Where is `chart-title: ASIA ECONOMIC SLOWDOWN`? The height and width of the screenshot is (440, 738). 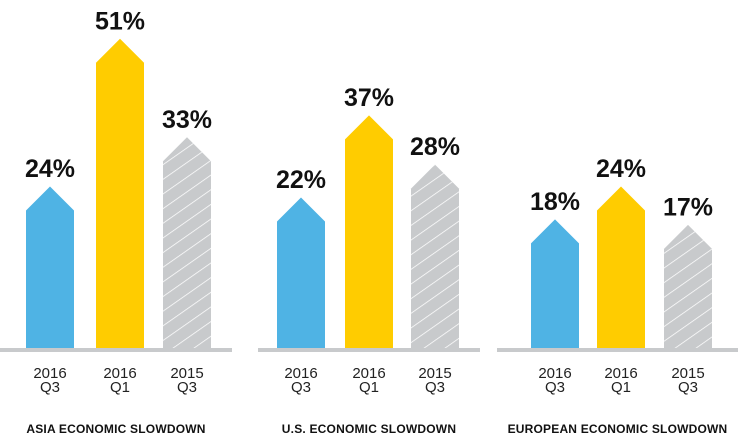
chart-title: ASIA ECONOMIC SLOWDOWN is located at coordinates (115, 429).